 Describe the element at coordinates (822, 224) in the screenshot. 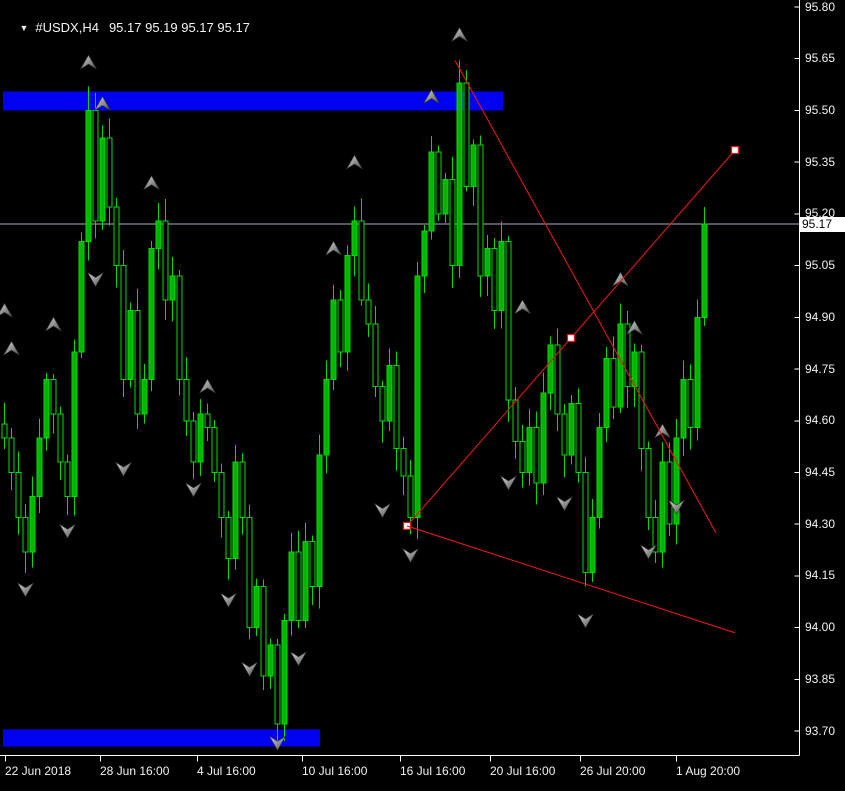

I see `current-price-tag: 95.17` at that location.